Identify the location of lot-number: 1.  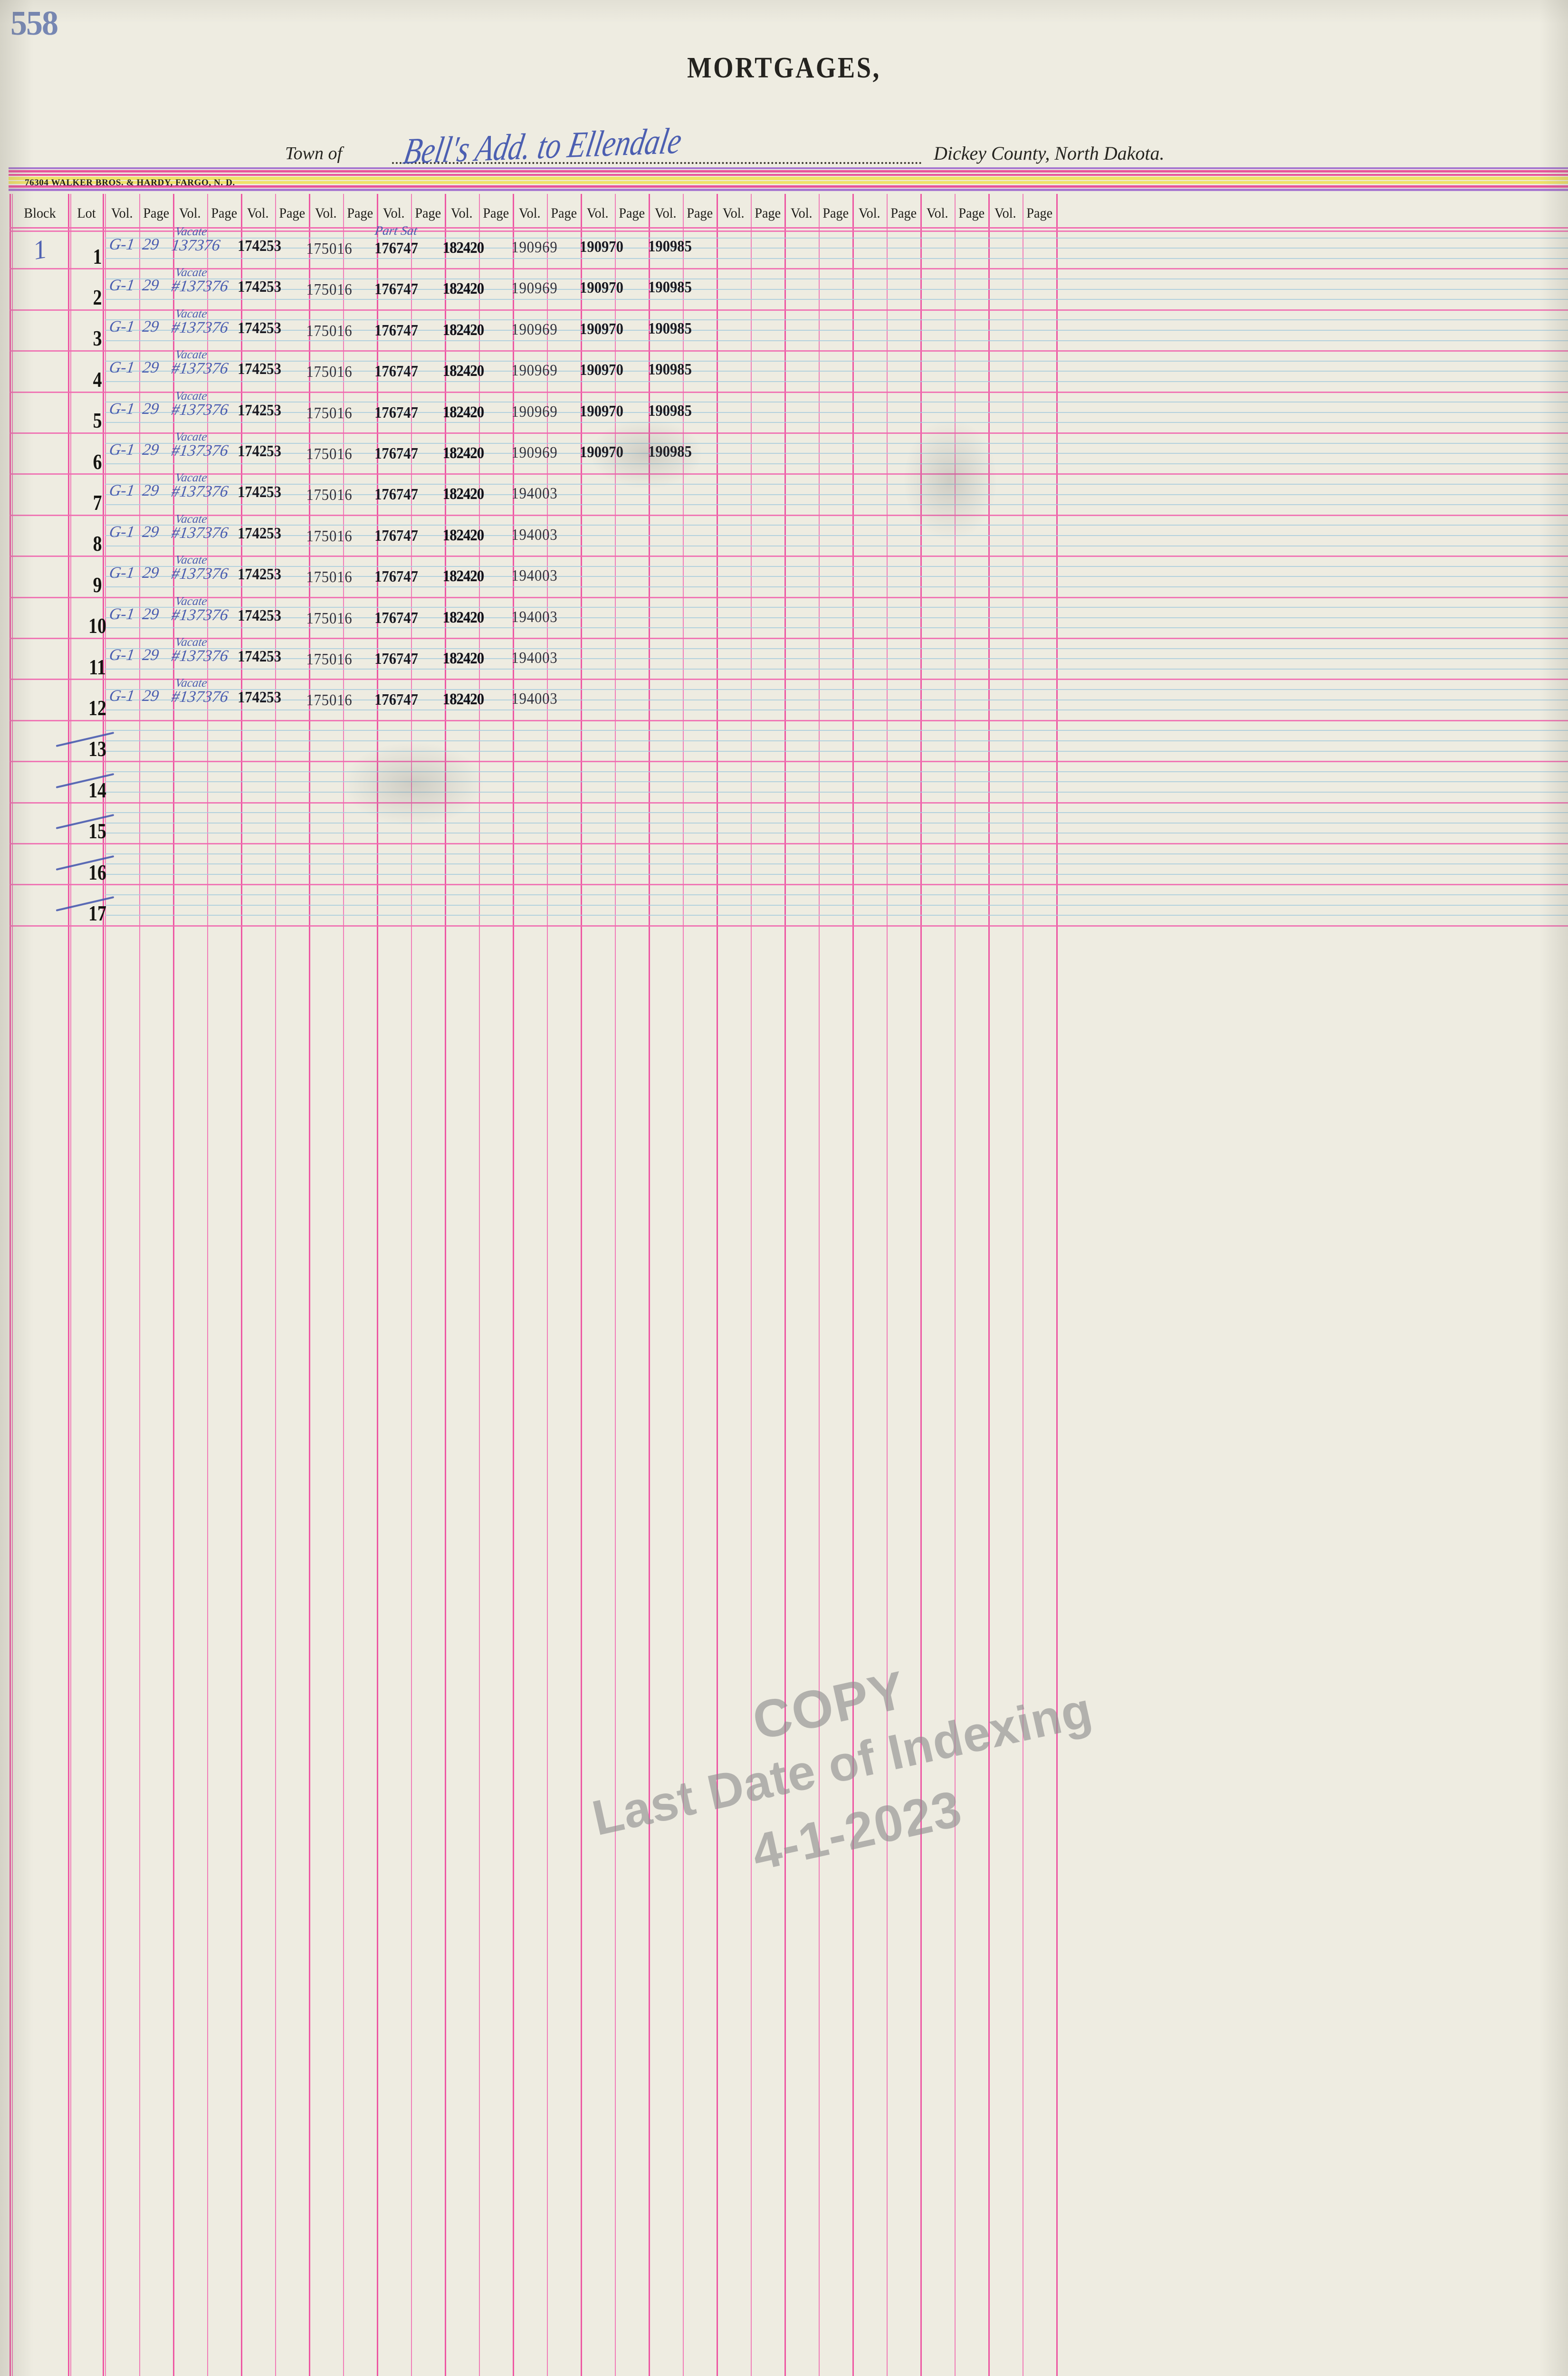
(98, 256).